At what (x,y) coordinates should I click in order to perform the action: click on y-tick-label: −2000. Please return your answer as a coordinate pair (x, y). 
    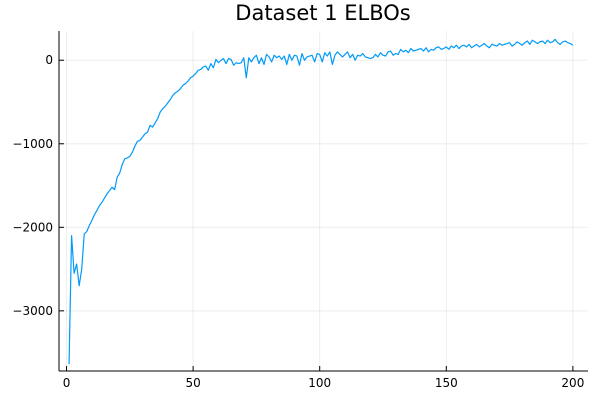
    Looking at the image, I should click on (32, 227).